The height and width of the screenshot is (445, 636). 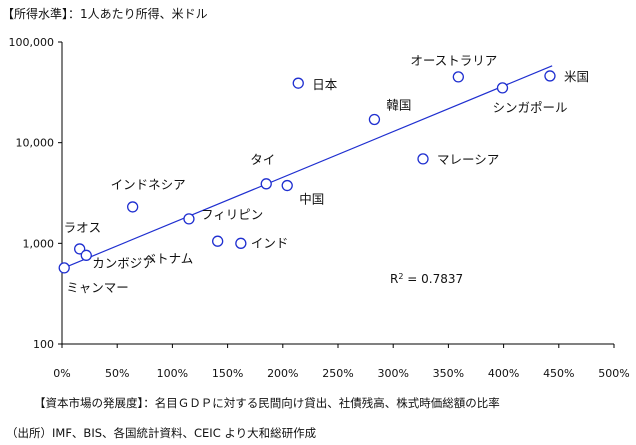 What do you see at coordinates (311, 199) in the screenshot?
I see `point-label: 中国` at bounding box center [311, 199].